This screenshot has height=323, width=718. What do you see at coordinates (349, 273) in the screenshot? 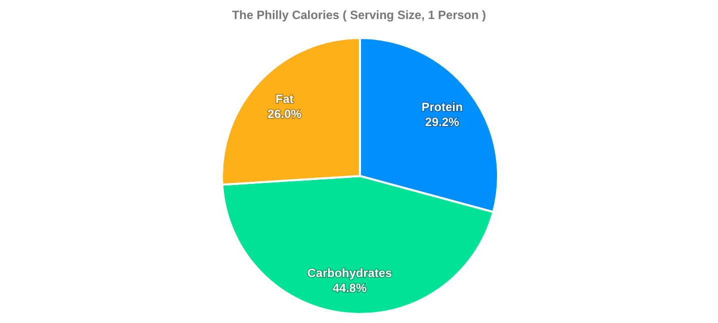
I see `slice-label: Carbohydrates` at bounding box center [349, 273].